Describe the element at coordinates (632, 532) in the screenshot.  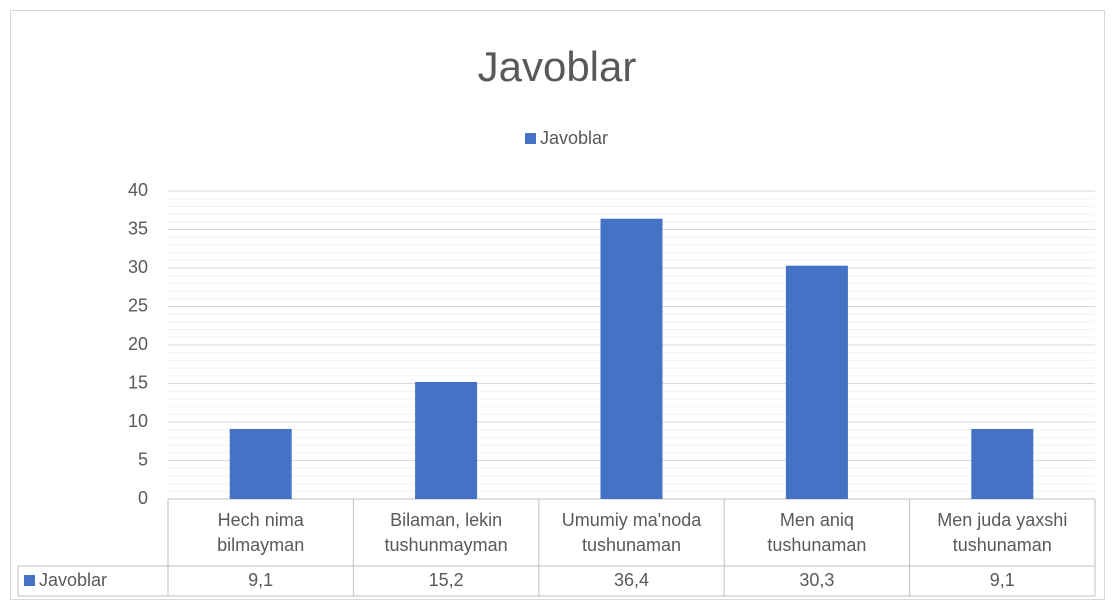
I see `x-tick-label: Umumiy ma'noda tushunaman` at that location.